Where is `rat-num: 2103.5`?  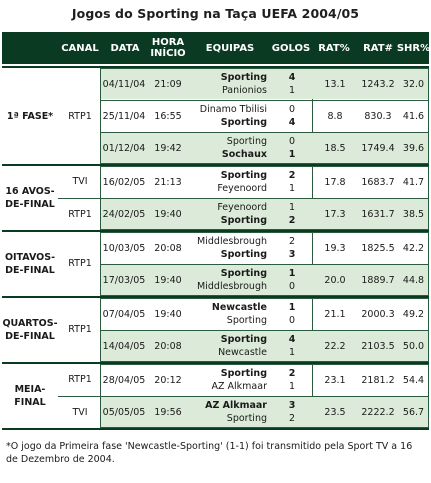 rat-num: 2103.5 is located at coordinates (378, 346).